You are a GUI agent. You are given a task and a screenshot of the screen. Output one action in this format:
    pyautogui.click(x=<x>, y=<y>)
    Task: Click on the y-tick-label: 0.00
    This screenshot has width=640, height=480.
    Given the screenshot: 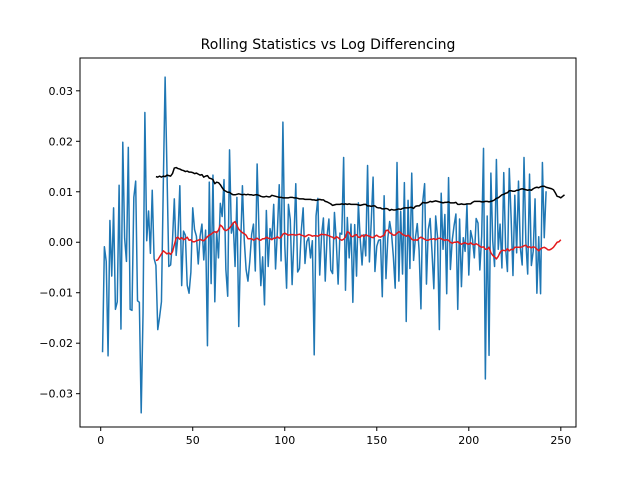 What is the action you would take?
    pyautogui.click(x=61, y=242)
    